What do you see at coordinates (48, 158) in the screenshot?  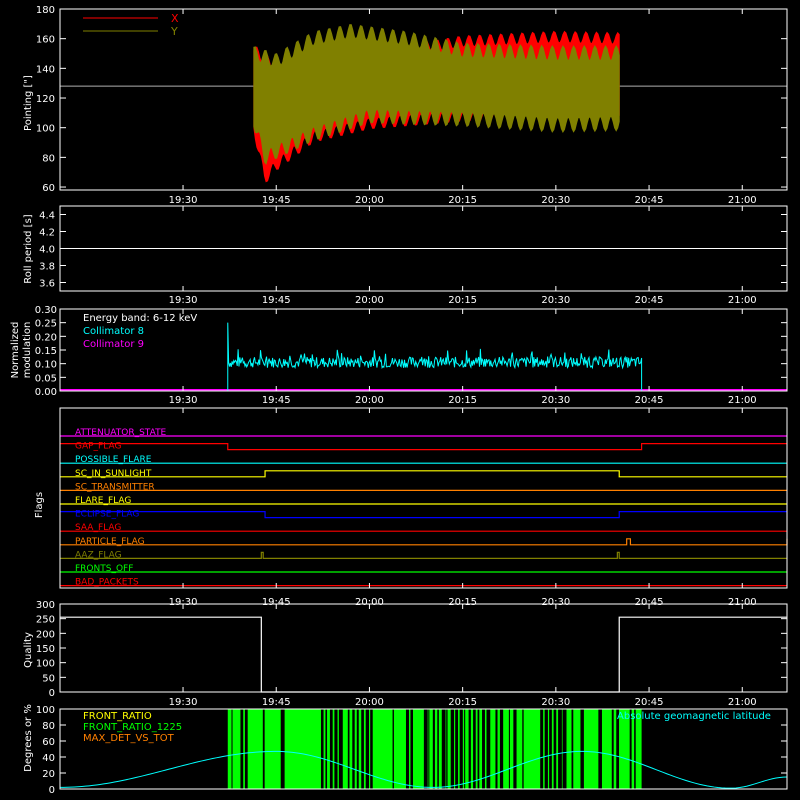 I see `y-tick-label: 80` at bounding box center [48, 158].